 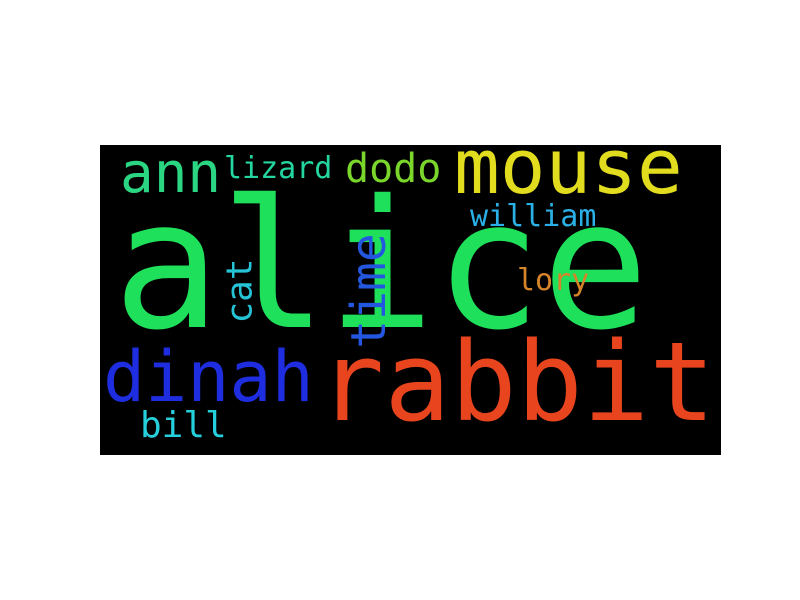 I want to click on word-time: time, so click(x=368, y=291).